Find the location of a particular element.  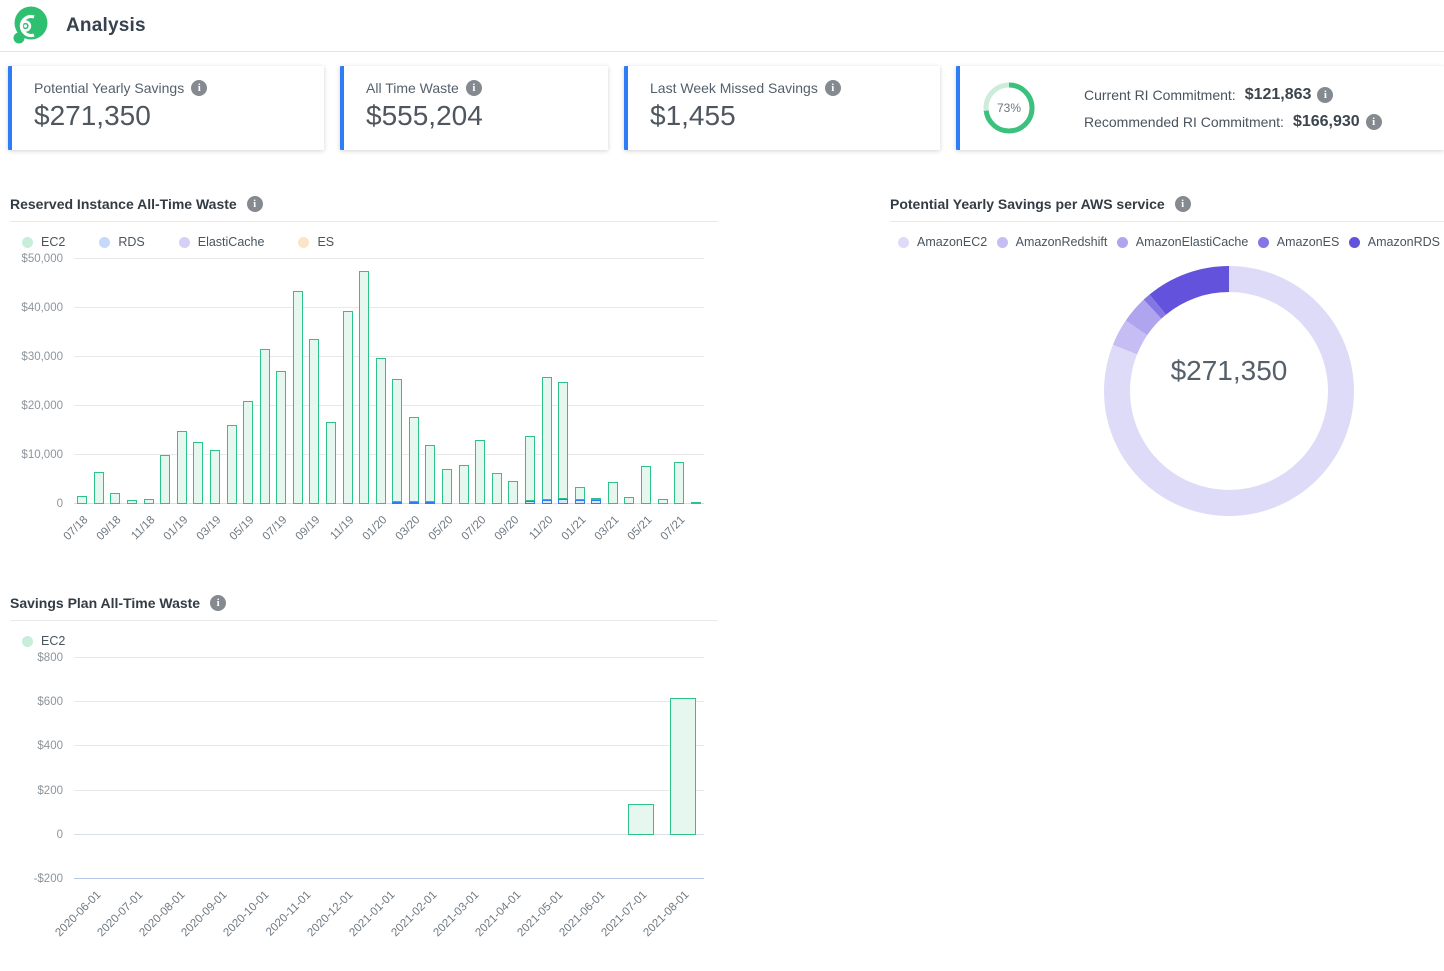

bar-10/19 is located at coordinates (330, 463).